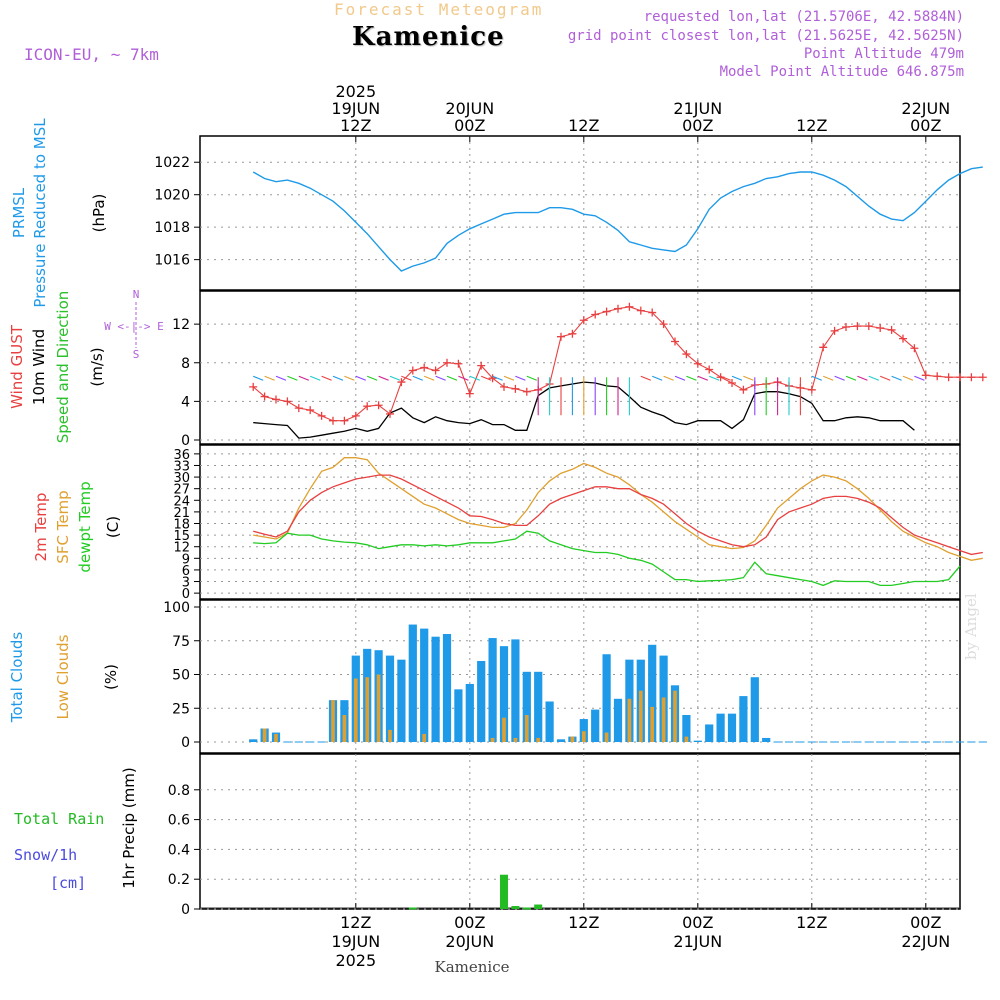  Describe the element at coordinates (841, 72) in the screenshot. I see `model-point-altitude: Model Point Altitude 646.875m` at that location.